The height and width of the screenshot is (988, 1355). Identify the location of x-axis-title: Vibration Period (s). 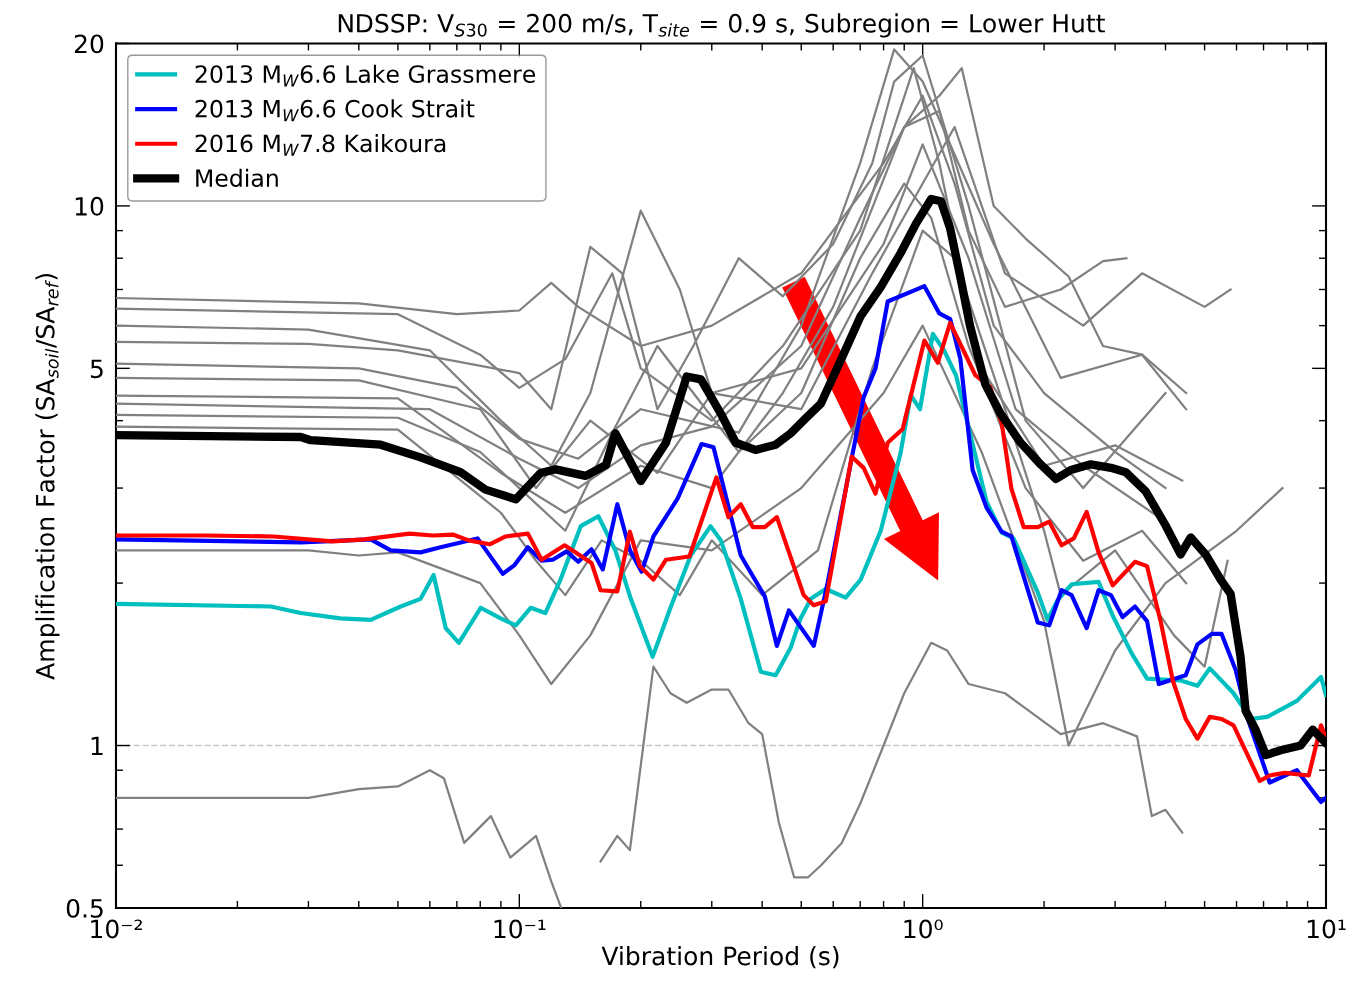
(720, 957).